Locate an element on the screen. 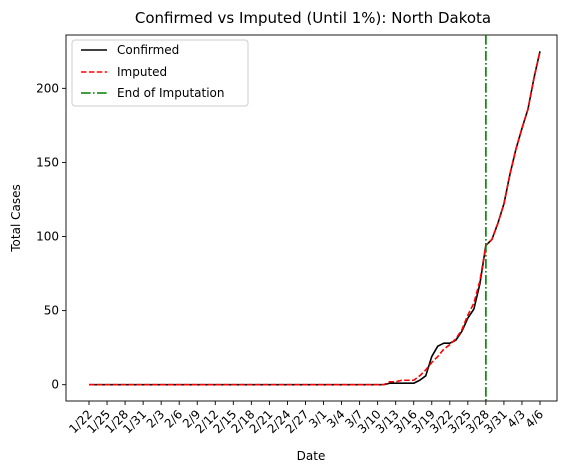 The width and height of the screenshot is (571, 473). x-axis-label: Date is located at coordinates (311, 456).